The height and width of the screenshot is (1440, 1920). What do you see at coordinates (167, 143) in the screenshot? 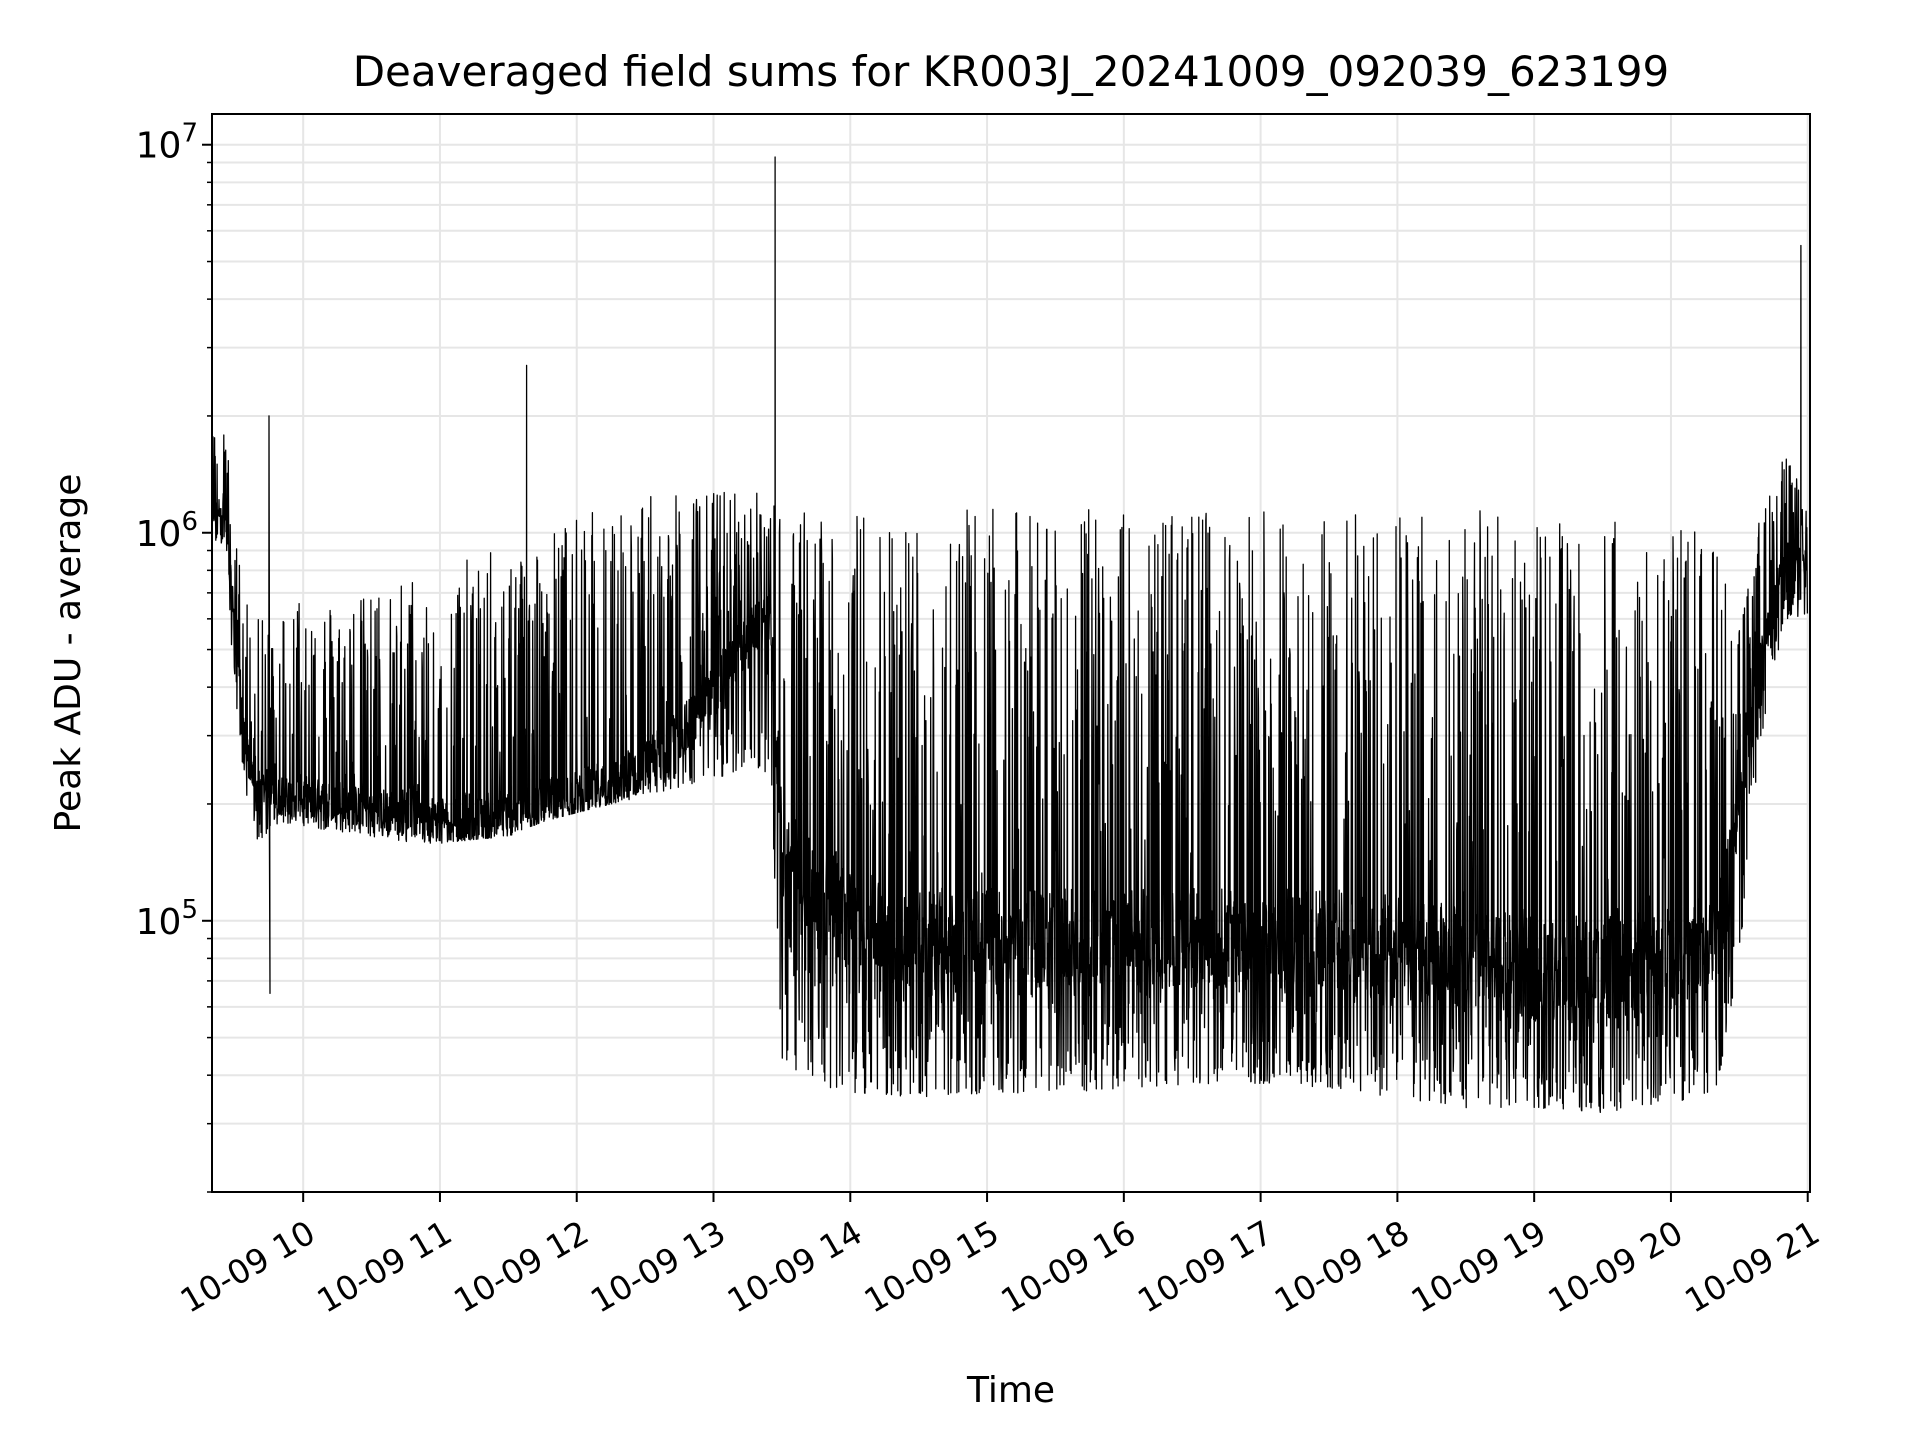
I see `y-tick-label: 10⁷` at bounding box center [167, 143].